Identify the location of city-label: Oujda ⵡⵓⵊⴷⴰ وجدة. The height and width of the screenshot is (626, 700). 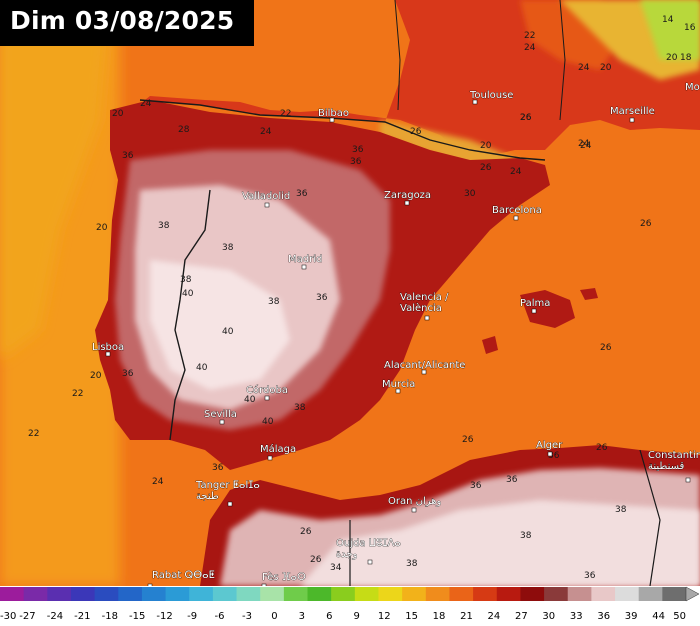
(368, 549).